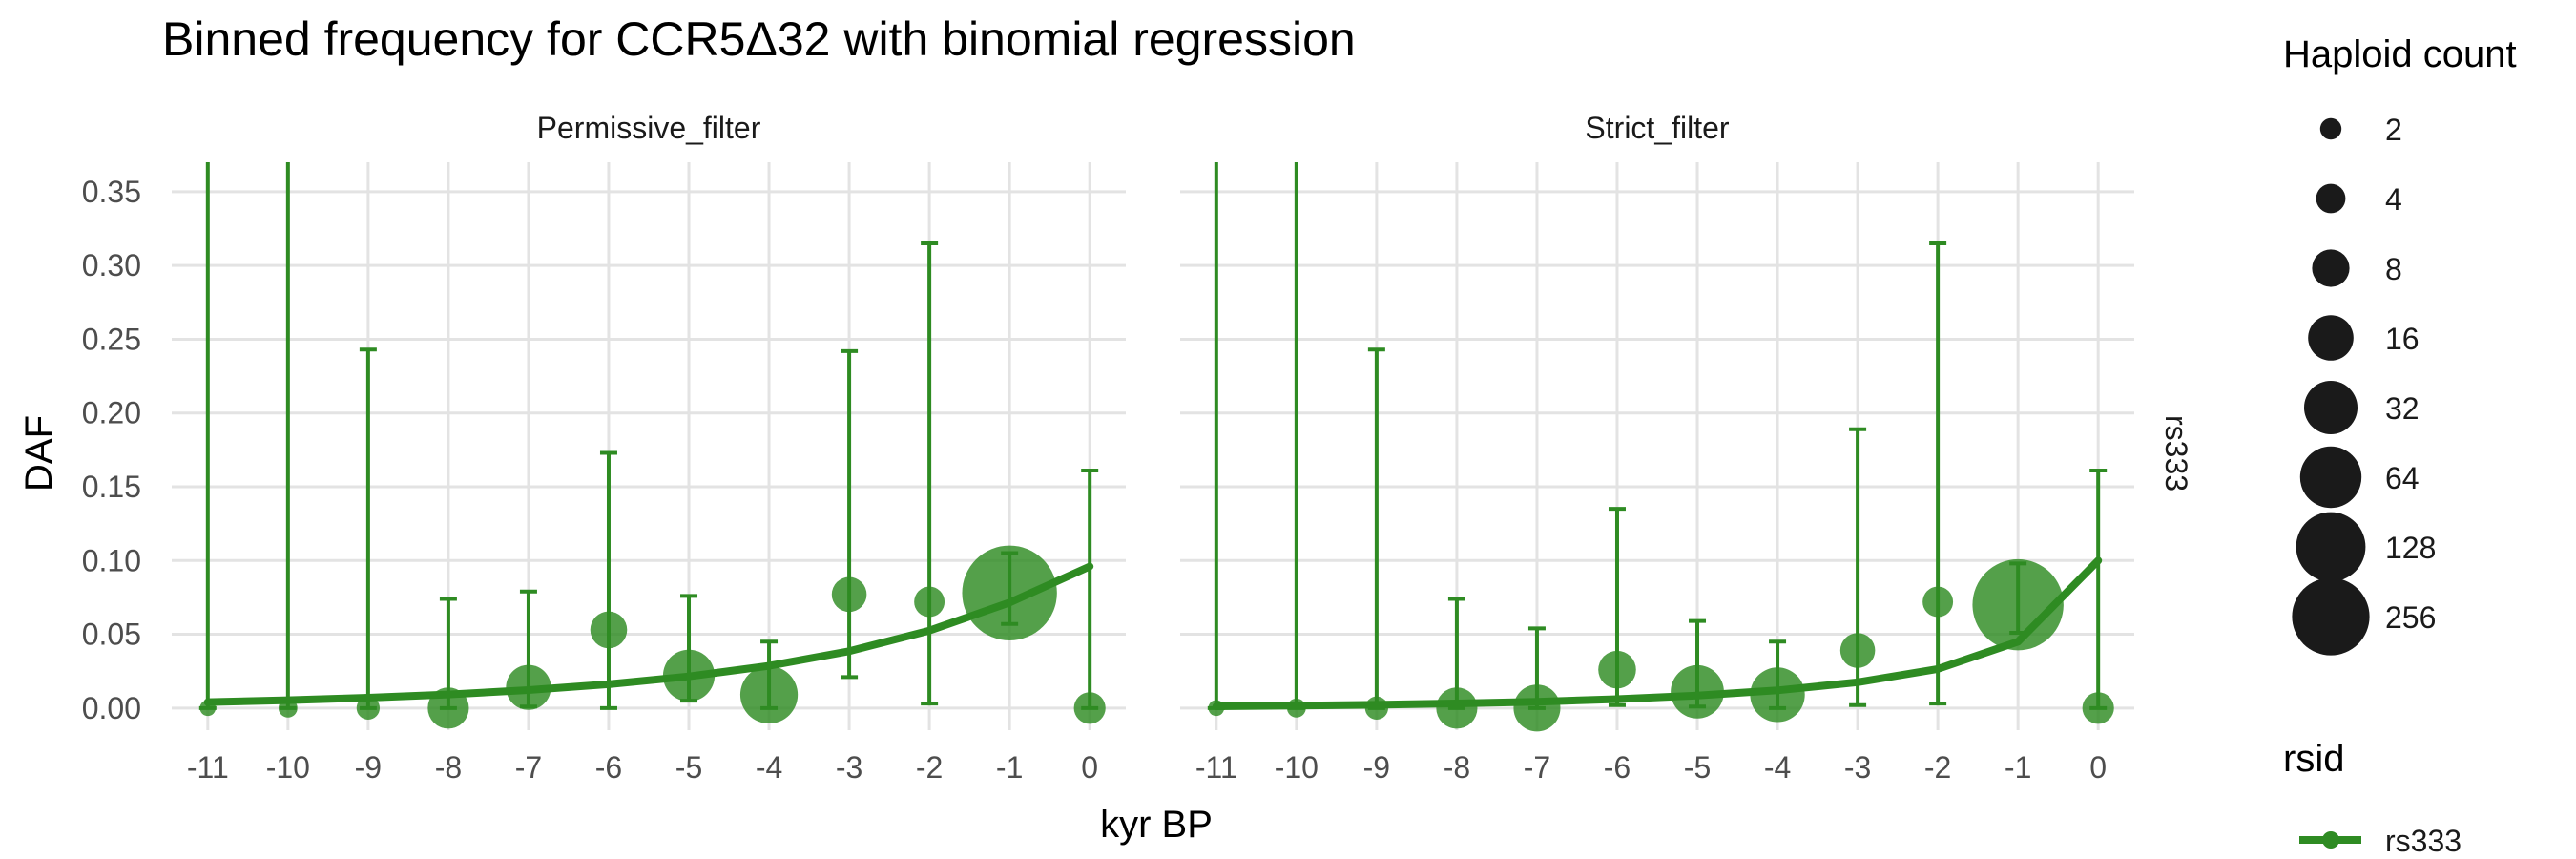  Describe the element at coordinates (111, 635) in the screenshot. I see `y-tick-label: 0.05` at that location.